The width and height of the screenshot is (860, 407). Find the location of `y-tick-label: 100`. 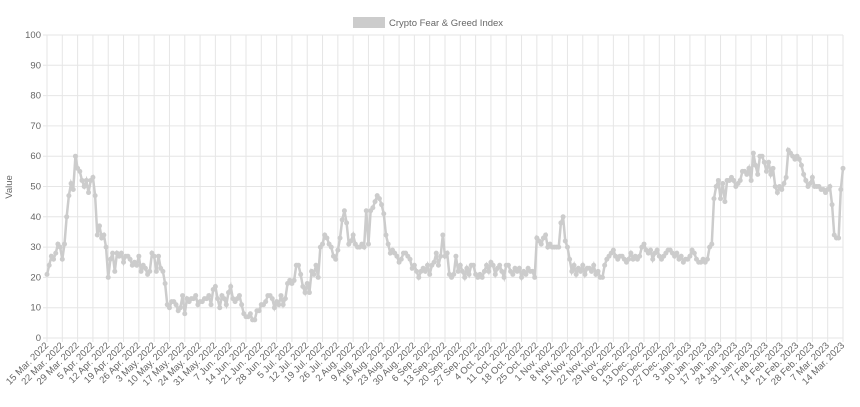

y-tick-label: 100 is located at coordinates (33, 35).